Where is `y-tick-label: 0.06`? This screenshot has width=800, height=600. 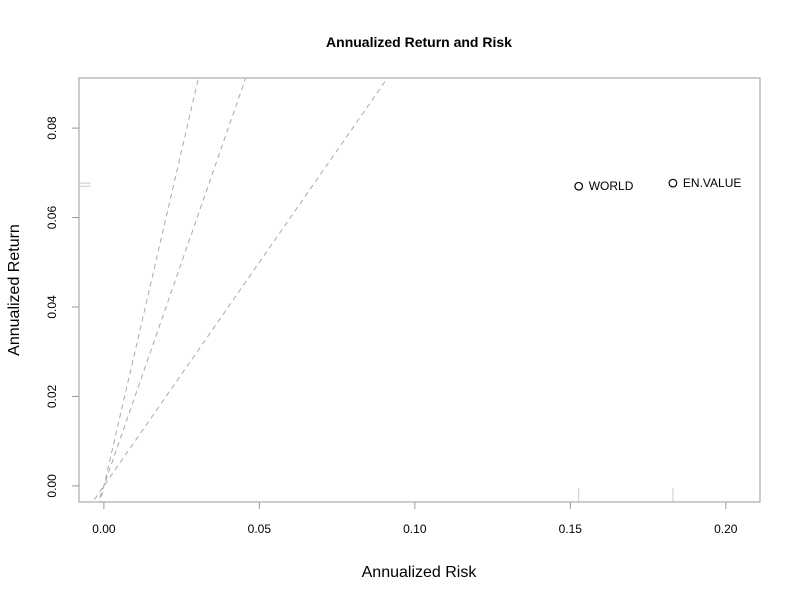 y-tick-label: 0.06 is located at coordinates (52, 218).